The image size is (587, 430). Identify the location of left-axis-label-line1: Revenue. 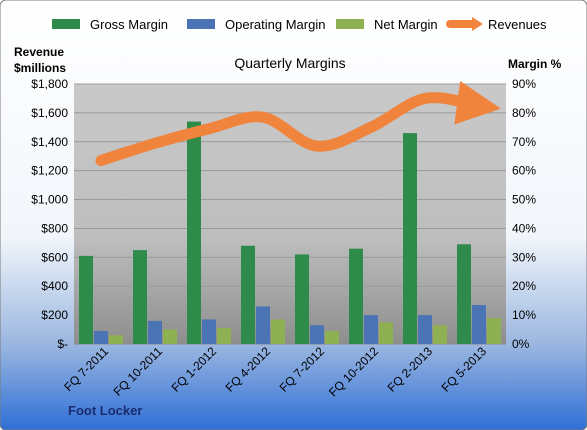
(39, 52).